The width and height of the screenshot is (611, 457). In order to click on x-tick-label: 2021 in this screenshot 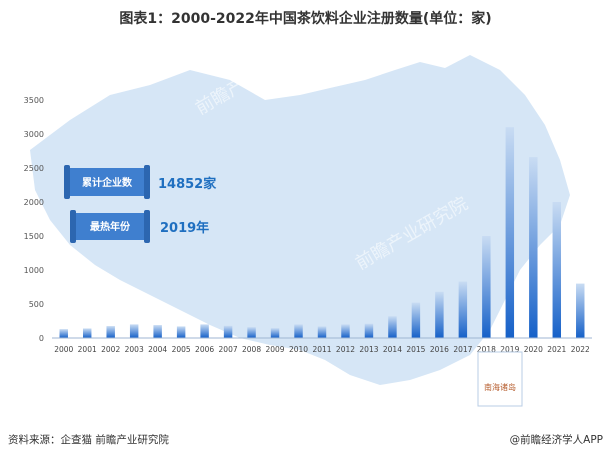, I will do `click(556, 349)`.